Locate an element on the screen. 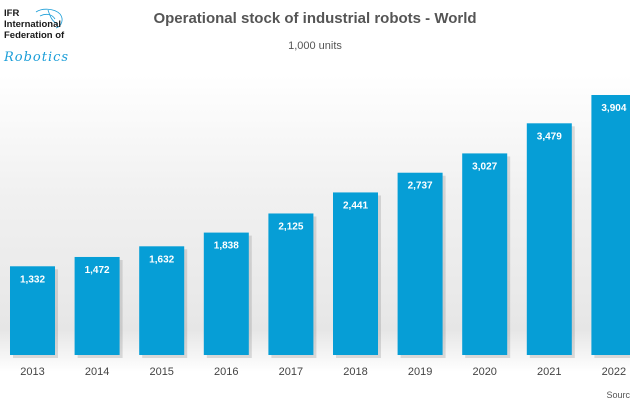 Image resolution: width=630 pixels, height=412 pixels. x-tick-label-2021: 2021 is located at coordinates (549, 372).